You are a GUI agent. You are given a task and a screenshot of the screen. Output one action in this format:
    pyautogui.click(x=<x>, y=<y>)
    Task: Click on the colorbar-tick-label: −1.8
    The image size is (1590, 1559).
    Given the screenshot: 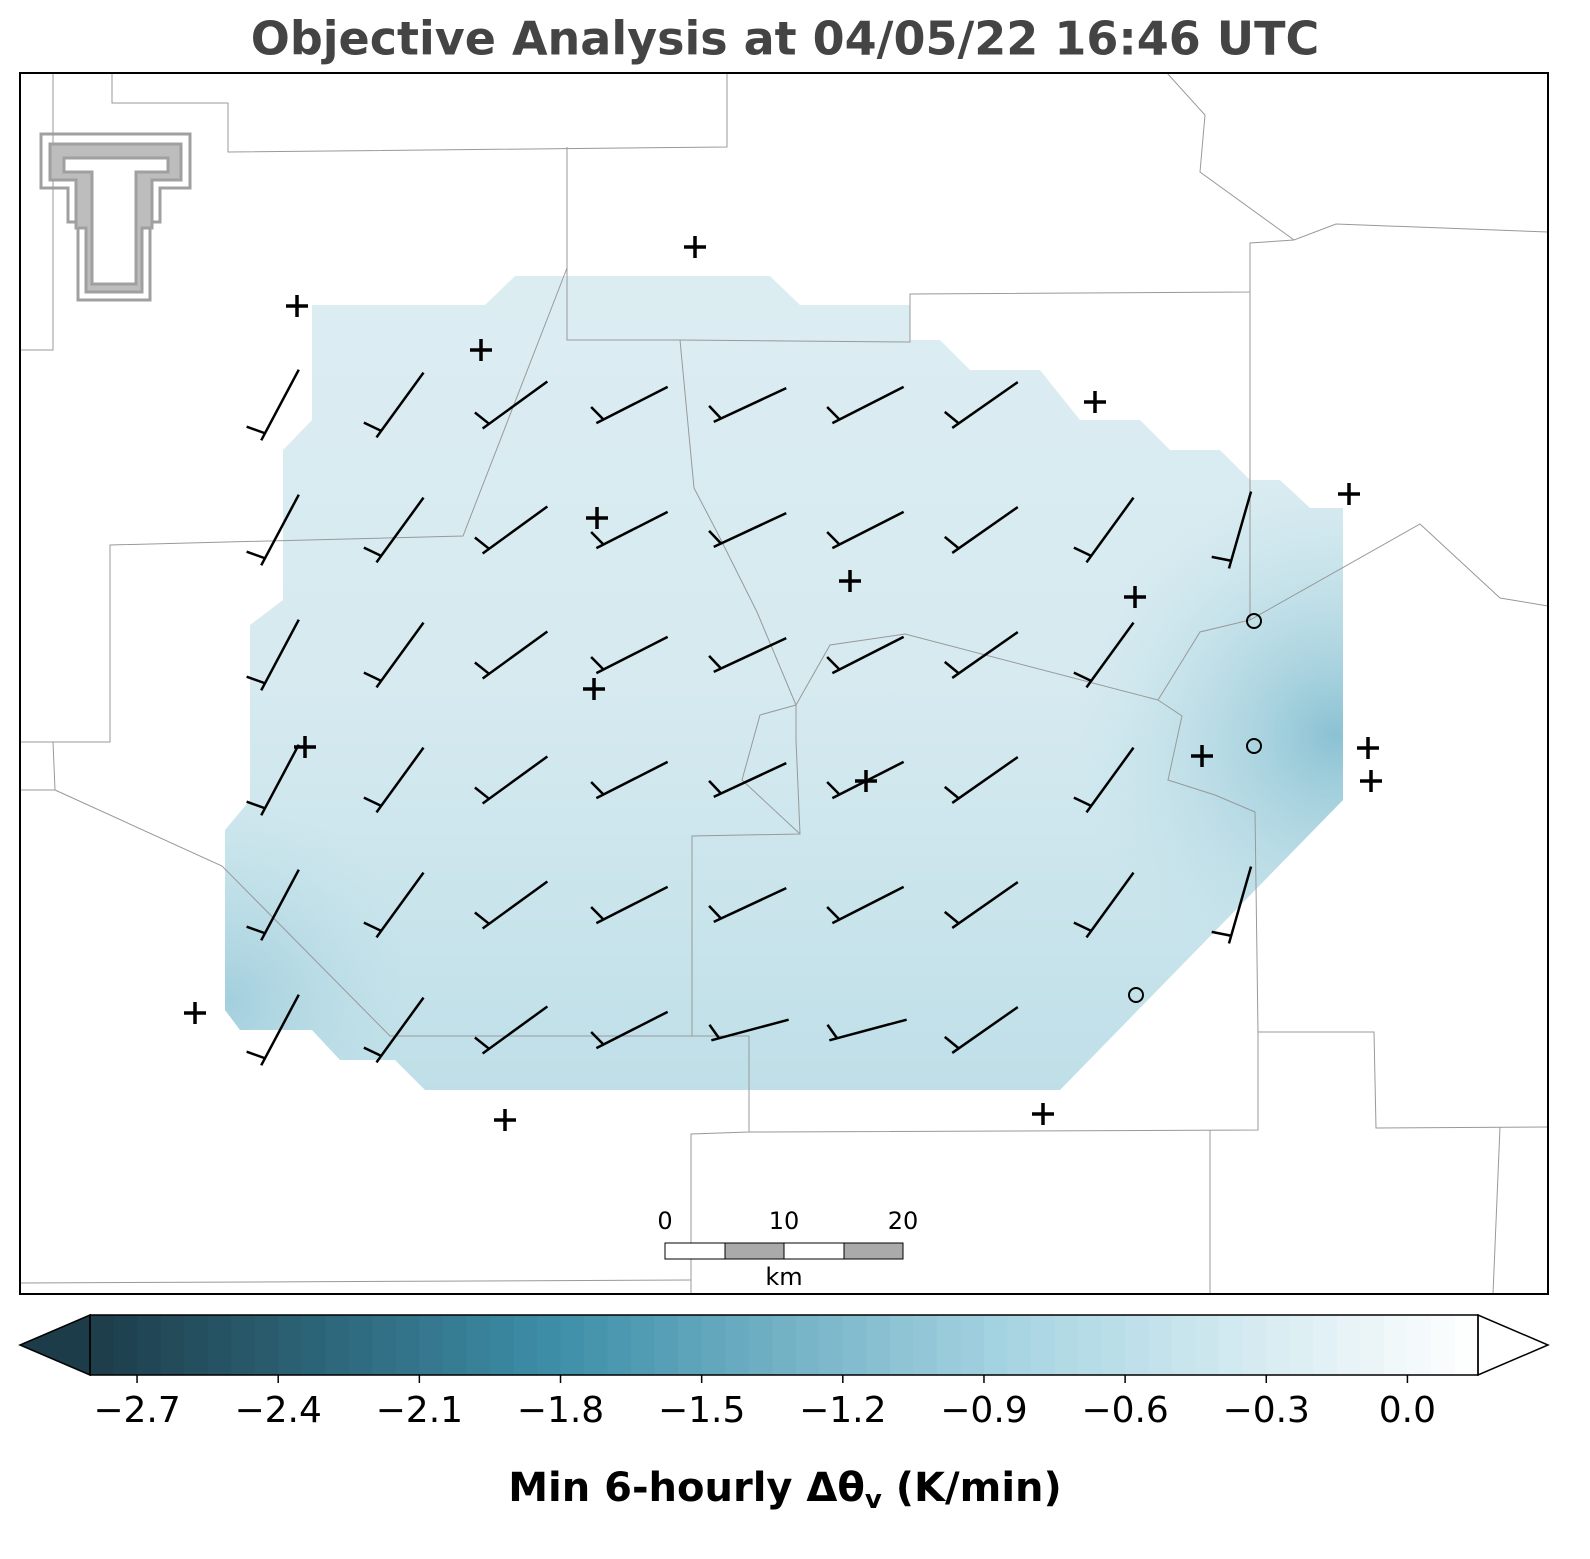 What is the action you would take?
    pyautogui.click(x=560, y=1410)
    